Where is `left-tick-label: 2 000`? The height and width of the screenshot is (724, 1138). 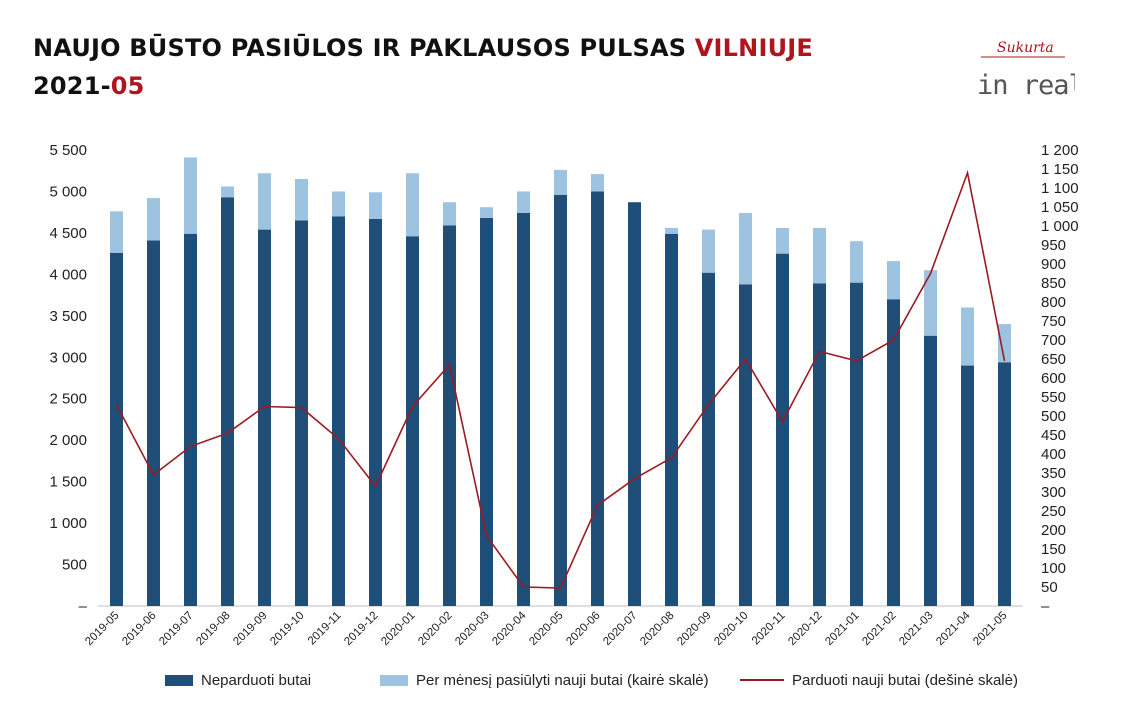
left-tick-label: 2 000 is located at coordinates (68, 440).